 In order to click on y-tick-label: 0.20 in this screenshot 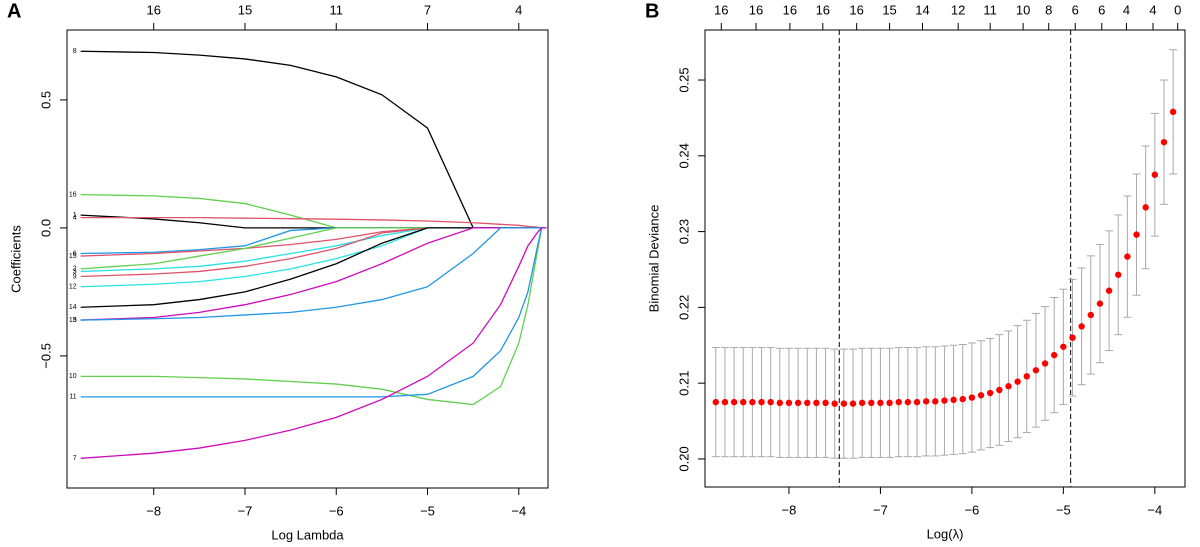, I will do `click(683, 458)`.